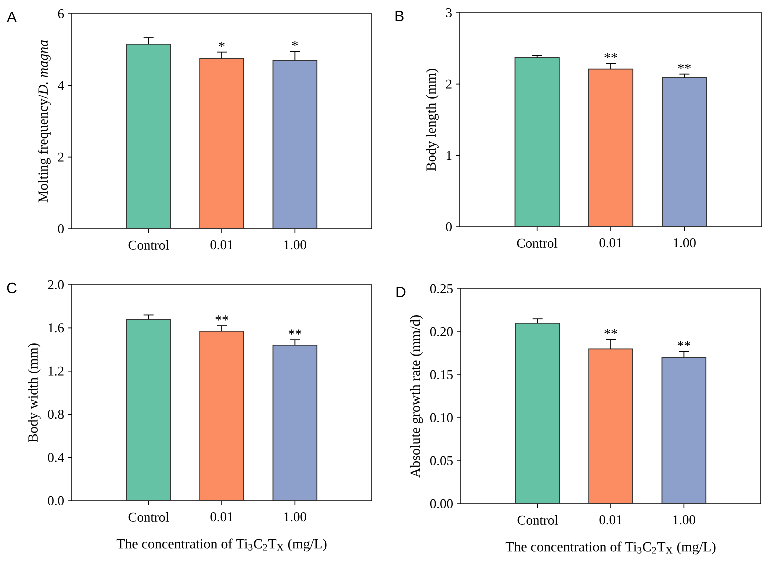 The height and width of the screenshot is (574, 767). Describe the element at coordinates (441, 461) in the screenshot. I see `y-tick-label: 0.05` at that location.